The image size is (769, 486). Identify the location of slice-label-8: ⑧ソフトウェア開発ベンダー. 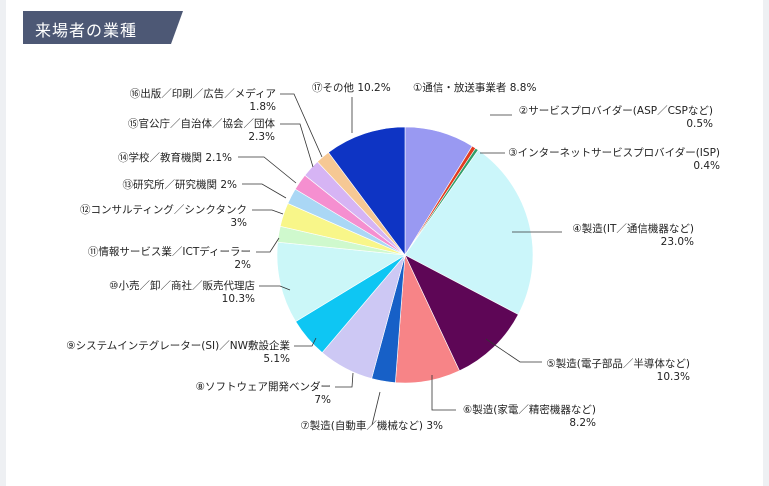
(263, 386).